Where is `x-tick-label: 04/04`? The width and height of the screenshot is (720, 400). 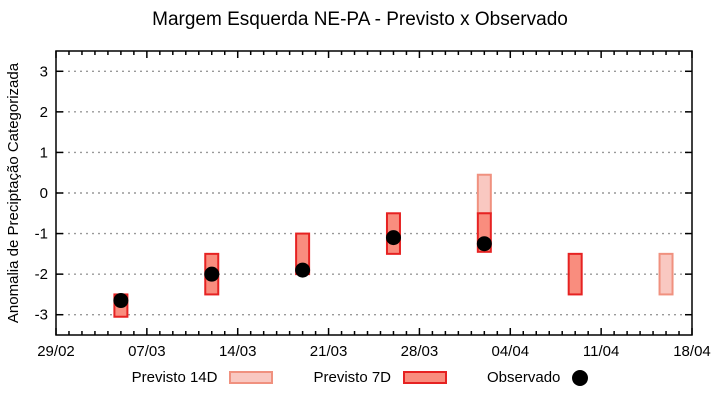 x-tick-label: 04/04 is located at coordinates (511, 351).